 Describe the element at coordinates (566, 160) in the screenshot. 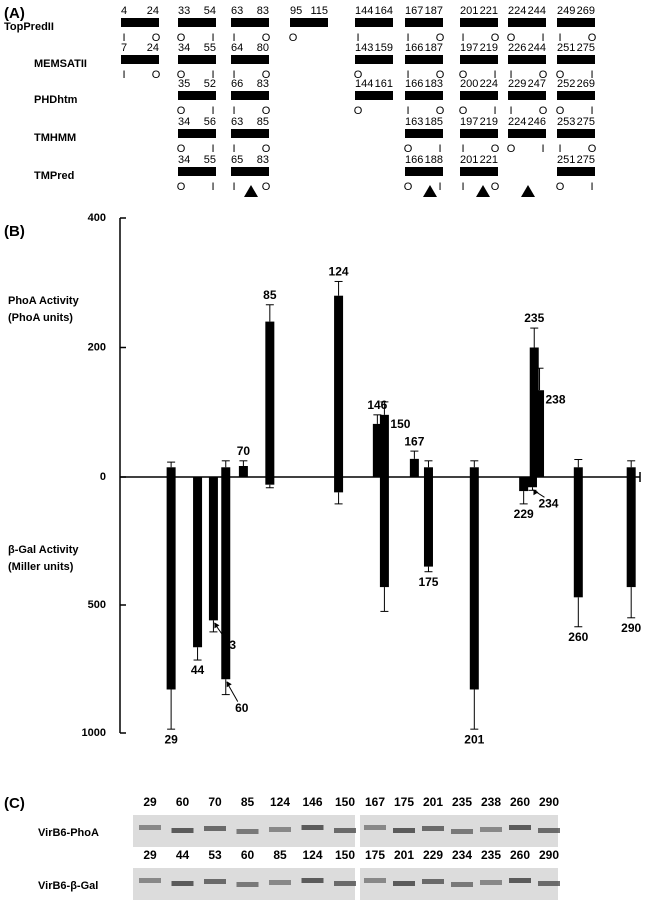

I see `segment-start: 251` at that location.